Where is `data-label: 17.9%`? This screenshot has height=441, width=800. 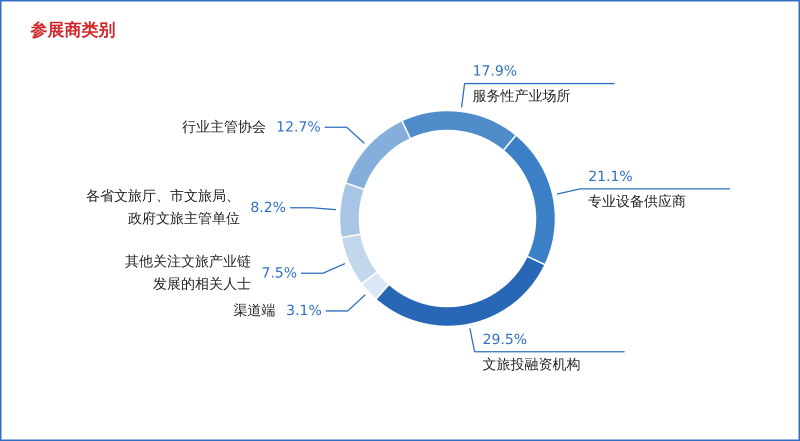
data-label: 17.9% is located at coordinates (495, 72).